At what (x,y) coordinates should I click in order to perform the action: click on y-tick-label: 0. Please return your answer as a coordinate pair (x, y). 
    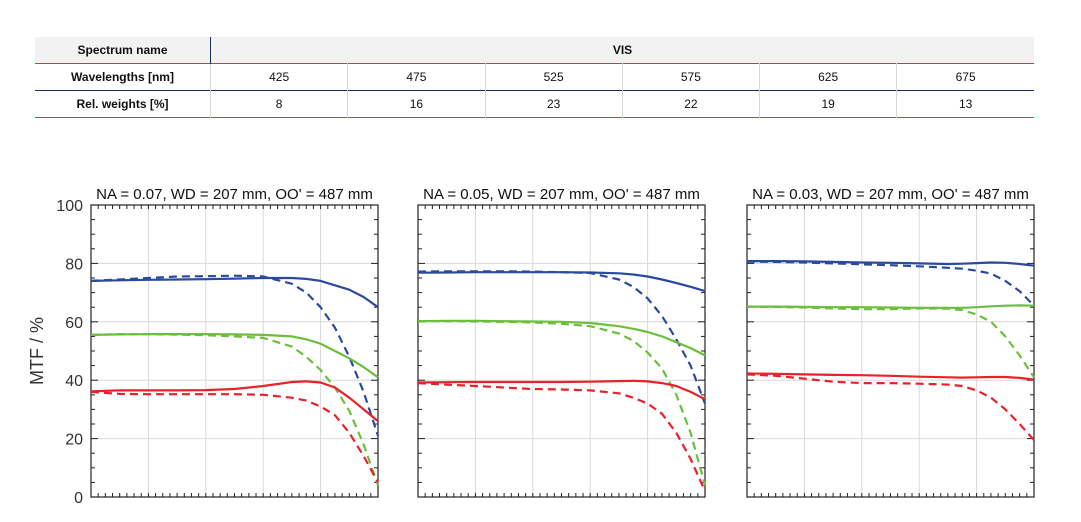
    Looking at the image, I should click on (78, 498).